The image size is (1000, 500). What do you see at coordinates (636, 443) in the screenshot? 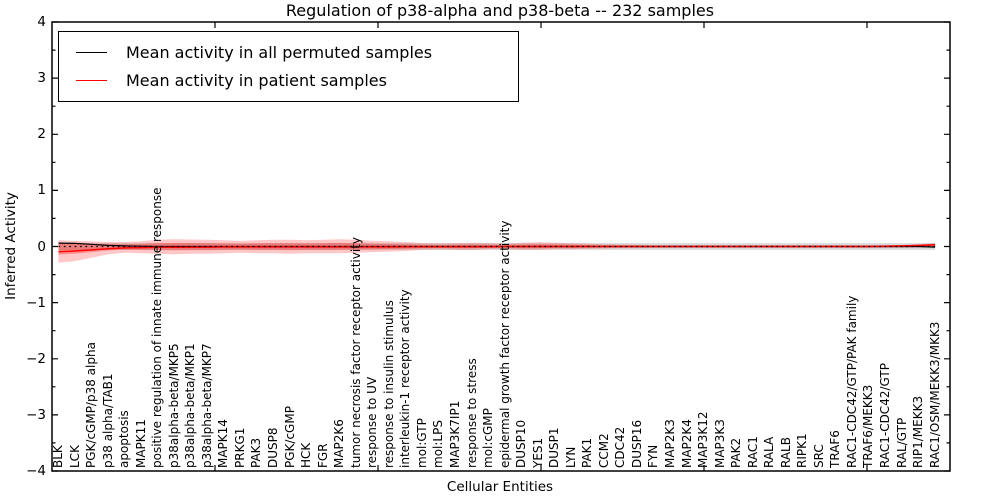
I see `x-category-label: DUSP16` at bounding box center [636, 443].